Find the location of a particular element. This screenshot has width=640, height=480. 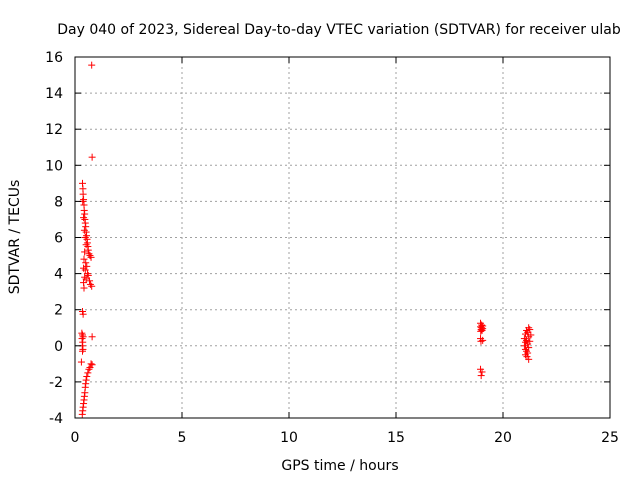

y-tick-label: 4 is located at coordinates (58, 275).